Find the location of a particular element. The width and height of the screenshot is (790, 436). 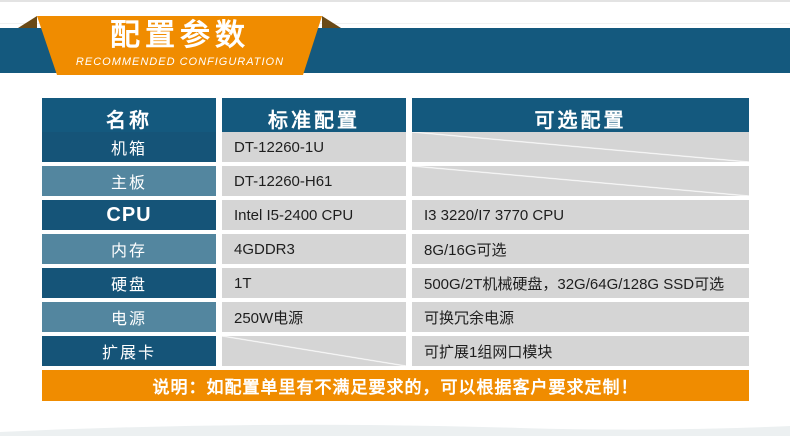

banner-ribbon is located at coordinates (179, 45).